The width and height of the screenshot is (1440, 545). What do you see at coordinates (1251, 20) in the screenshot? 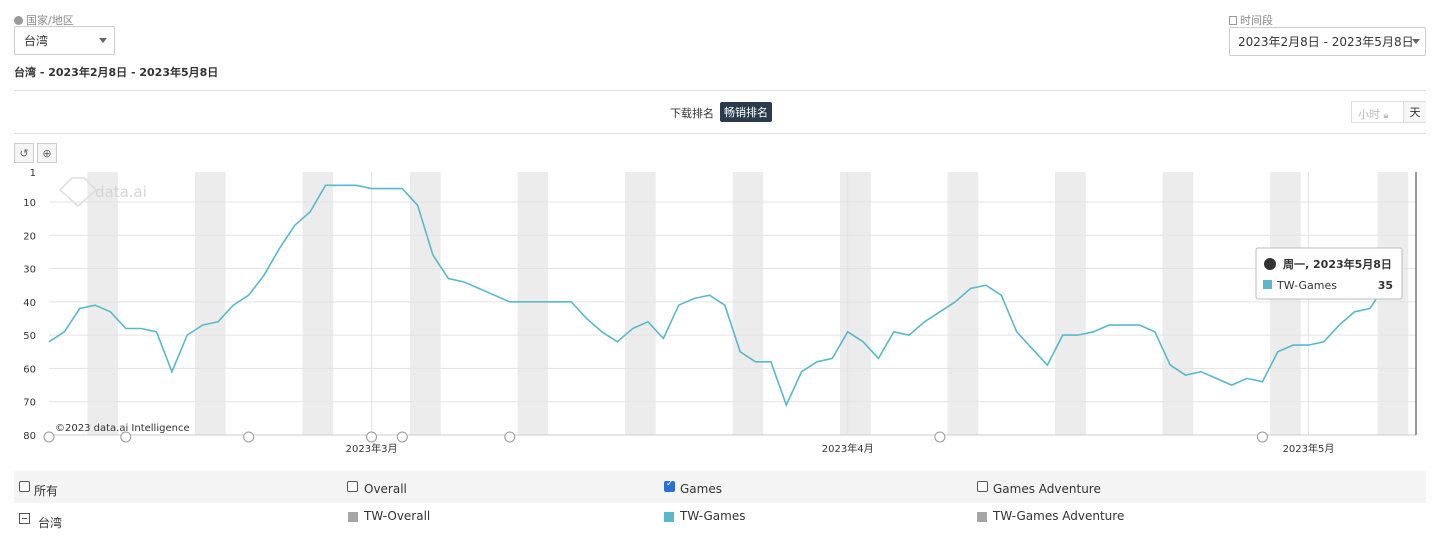
I see `period-label: 时间段` at bounding box center [1251, 20].